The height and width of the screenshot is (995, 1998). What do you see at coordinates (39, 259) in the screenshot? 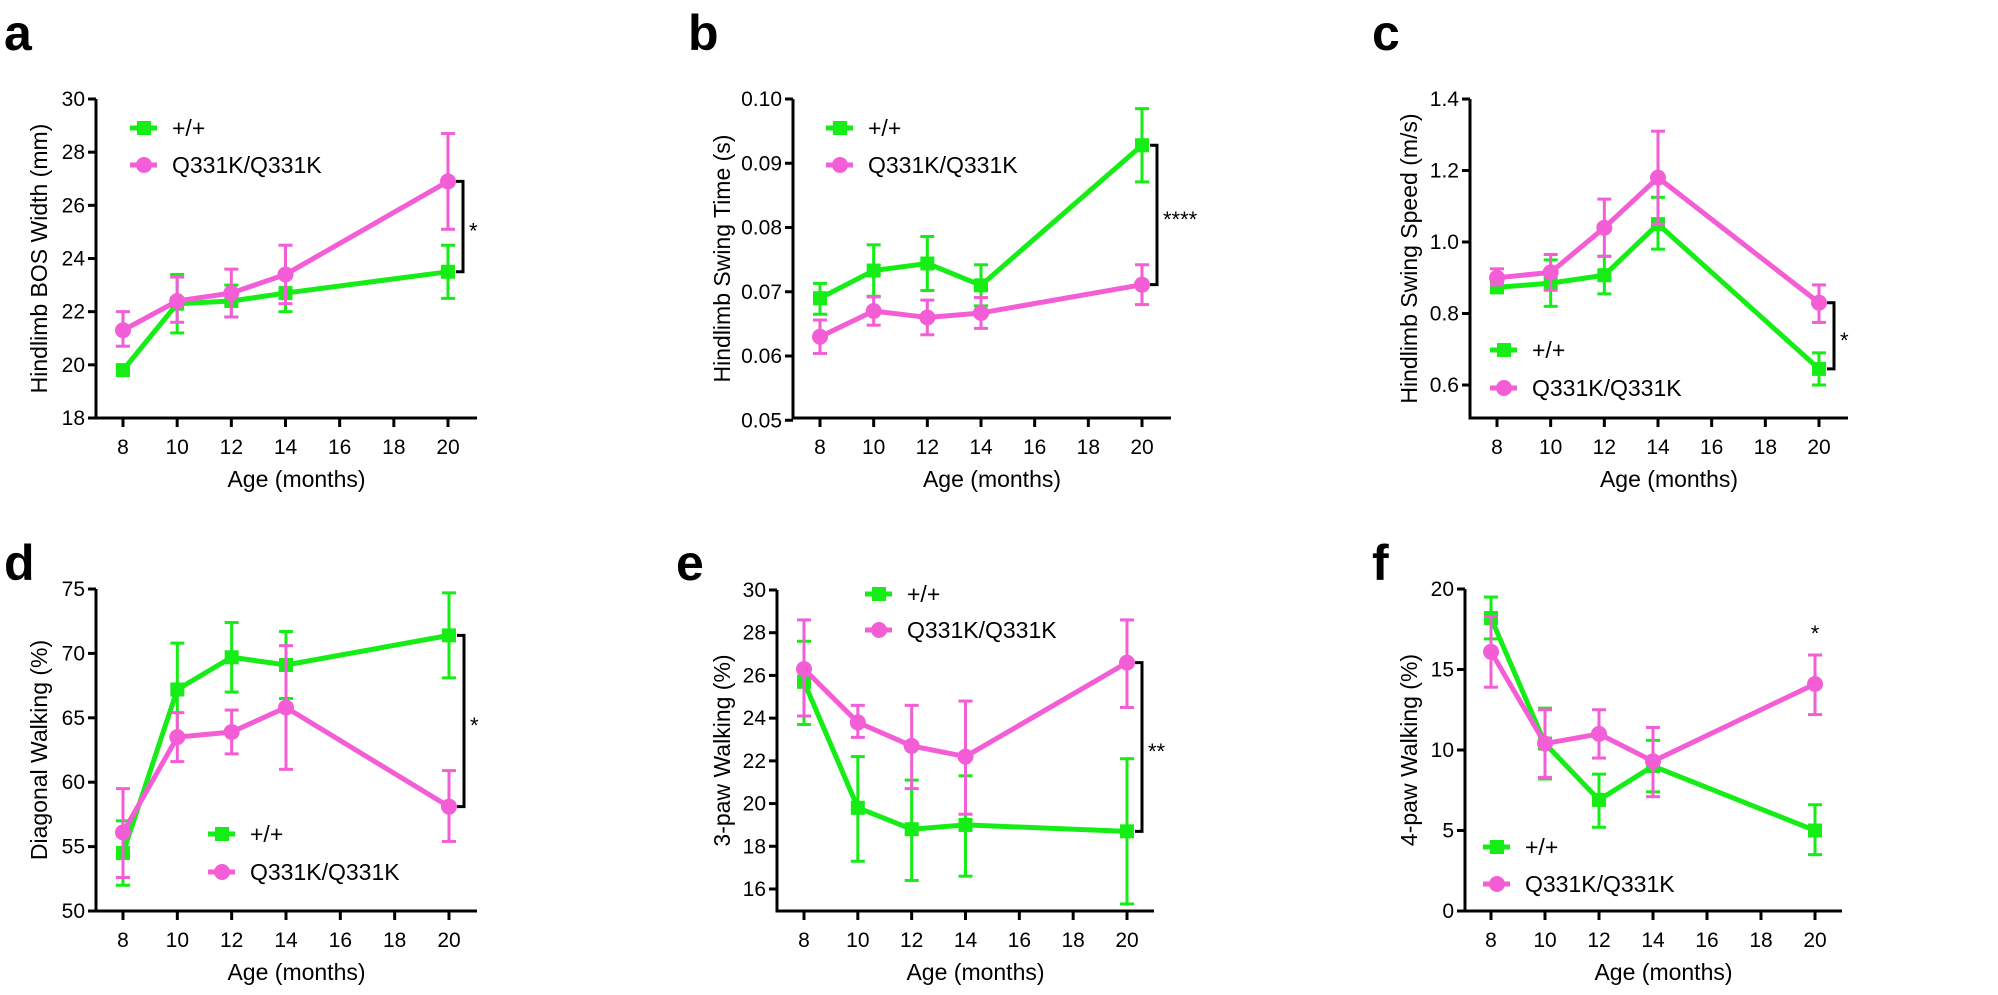
I see `y-axis-title: Hindlimb BOS Width (mm)` at bounding box center [39, 259].